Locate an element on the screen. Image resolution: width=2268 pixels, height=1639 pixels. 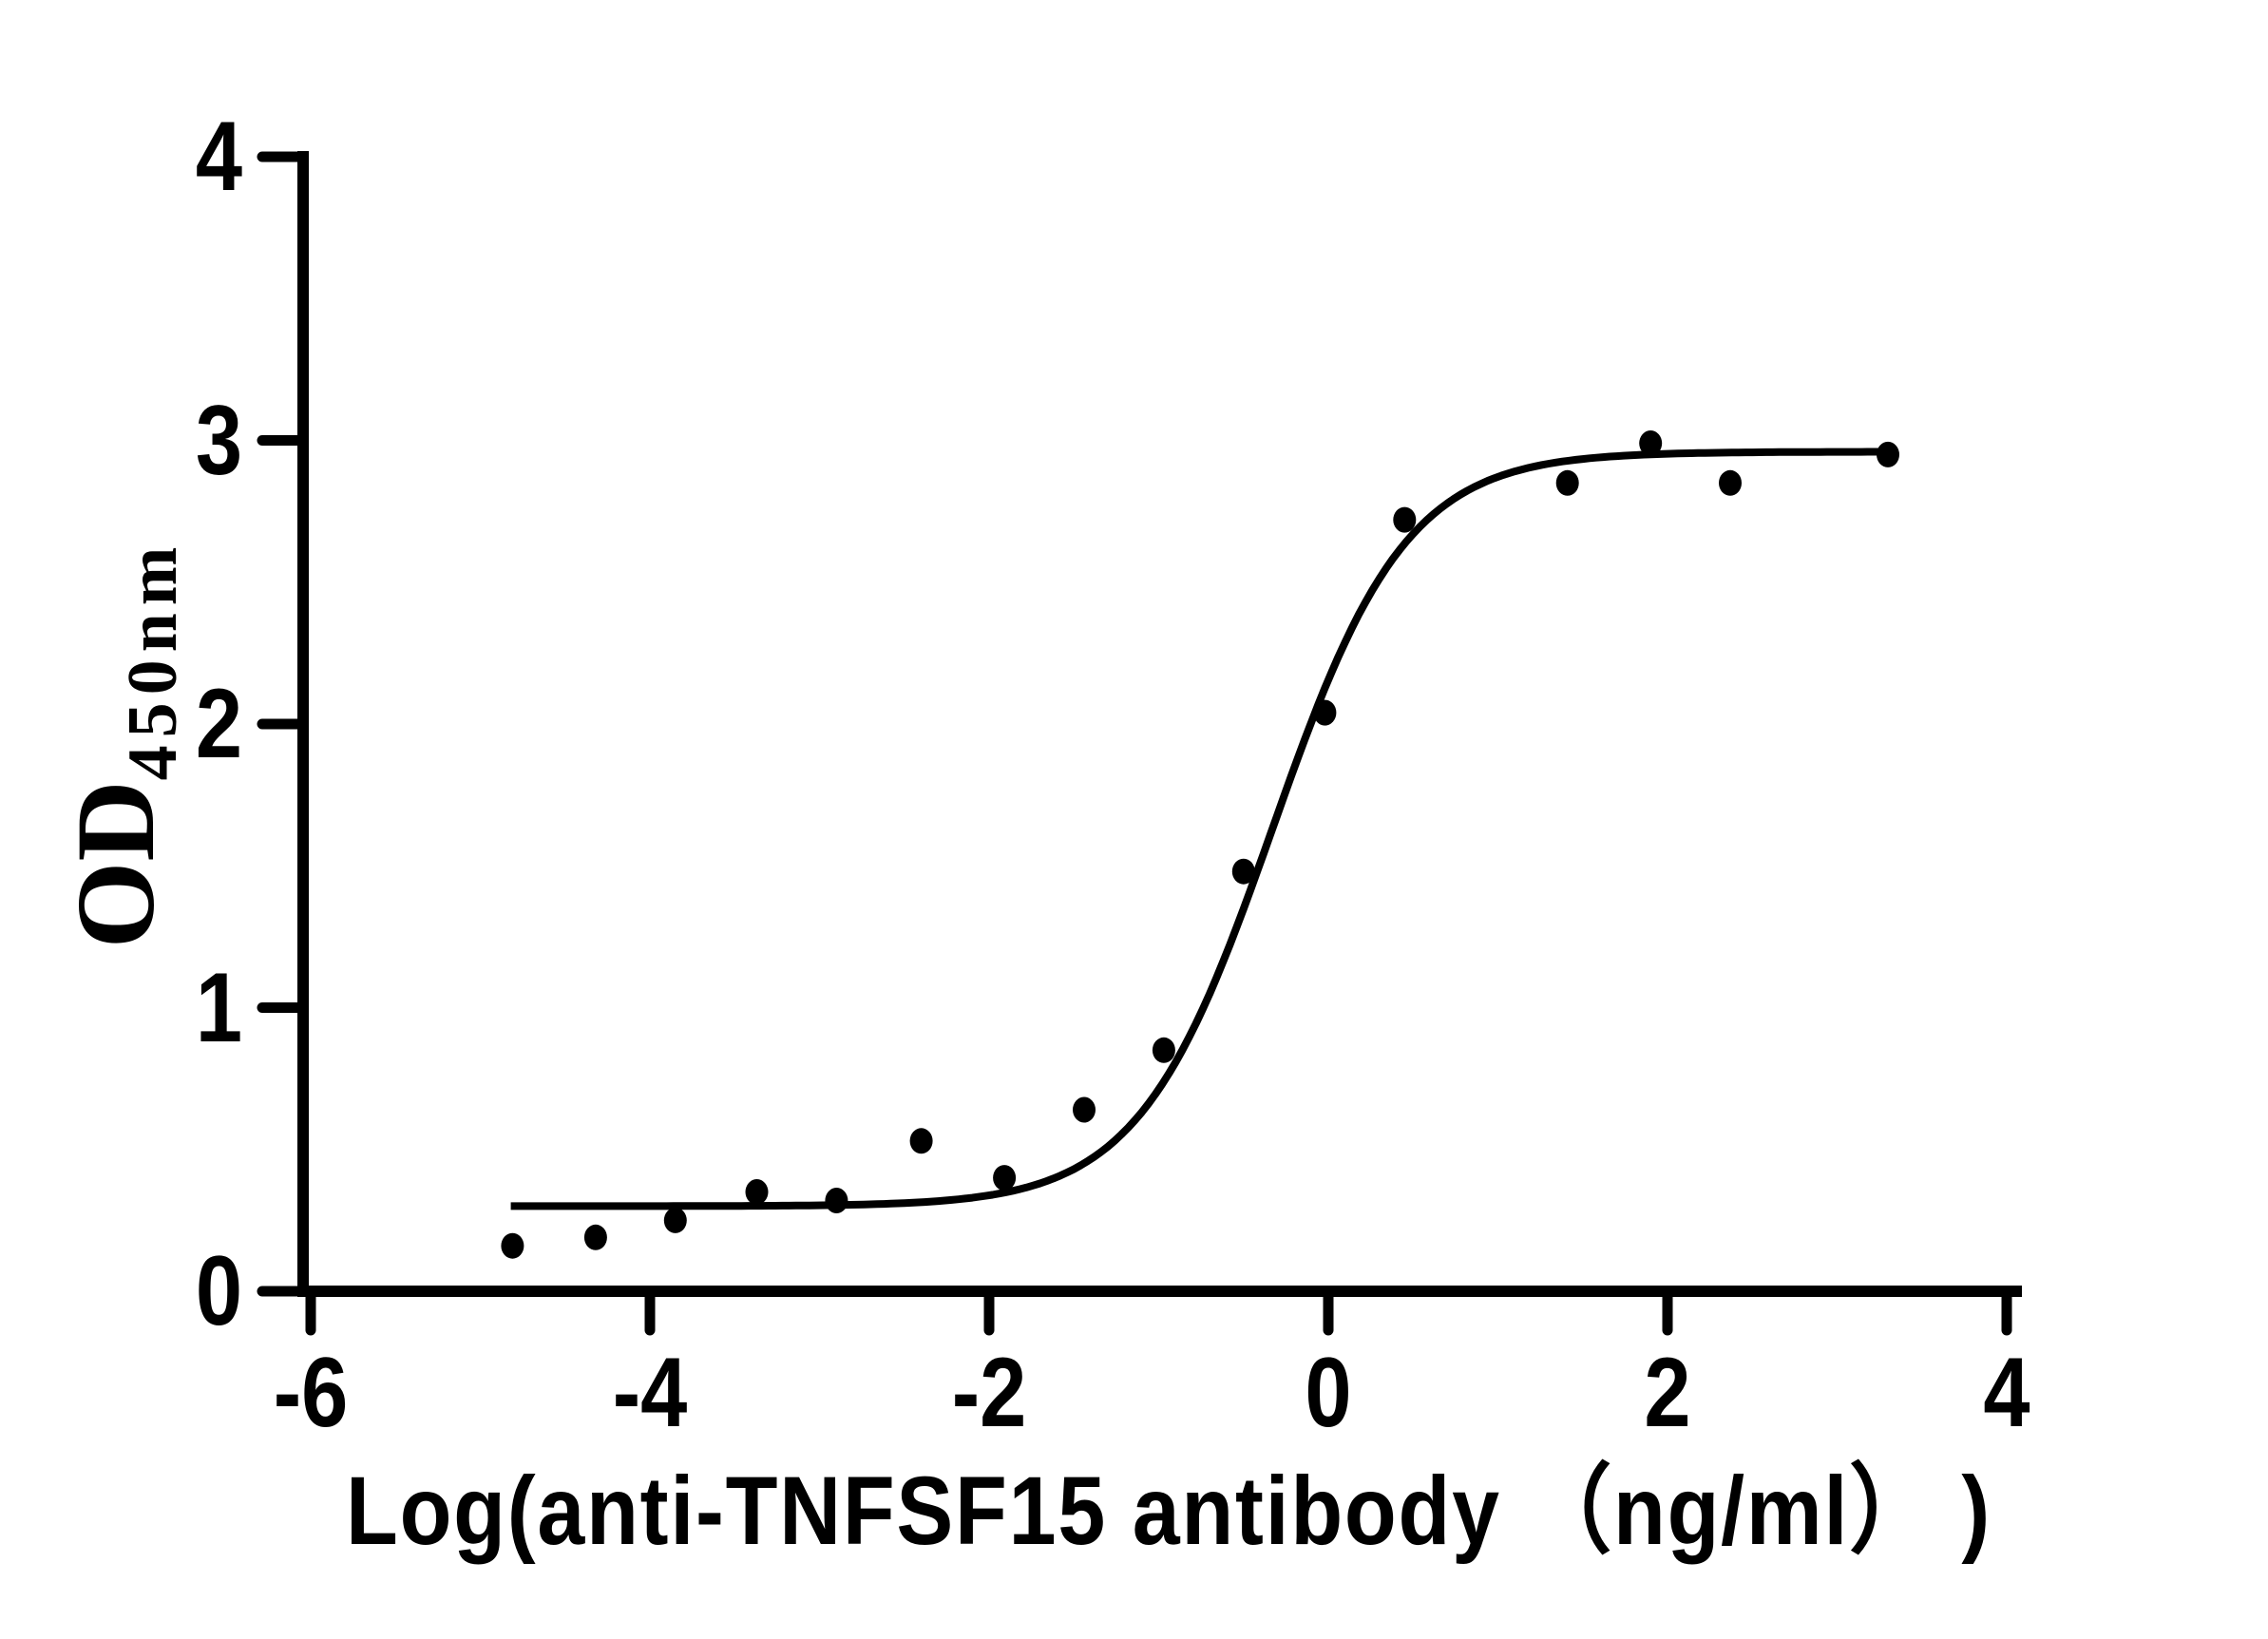
x-tick-label-2: -2 is located at coordinates (989, 1393).